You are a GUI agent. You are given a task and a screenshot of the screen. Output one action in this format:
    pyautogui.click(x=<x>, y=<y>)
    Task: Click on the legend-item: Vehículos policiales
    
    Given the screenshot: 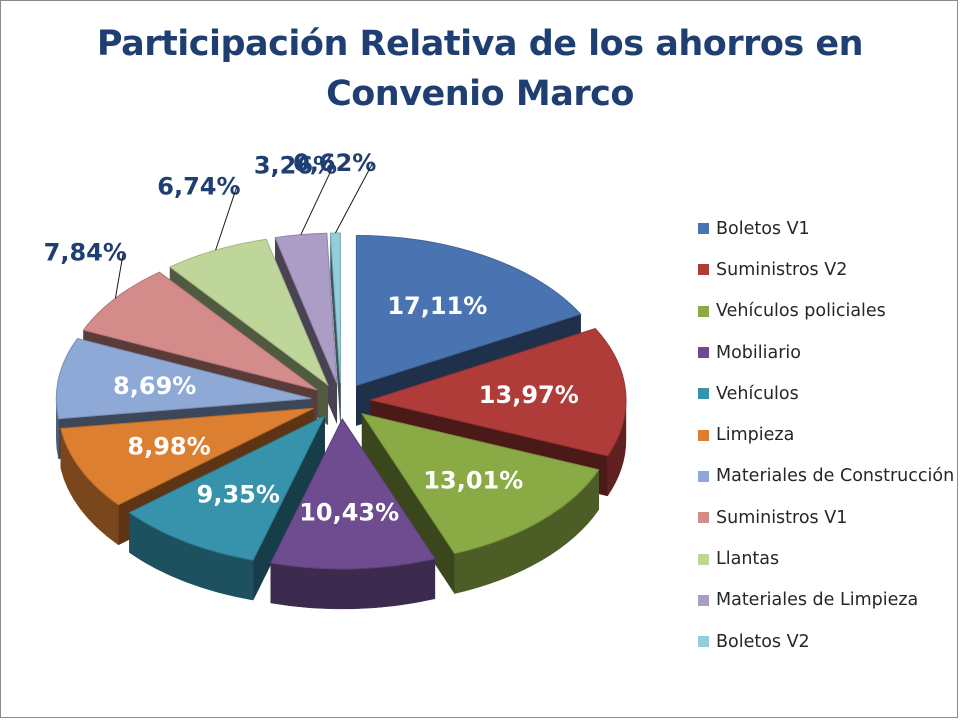 What is the action you would take?
    pyautogui.click(x=826, y=311)
    